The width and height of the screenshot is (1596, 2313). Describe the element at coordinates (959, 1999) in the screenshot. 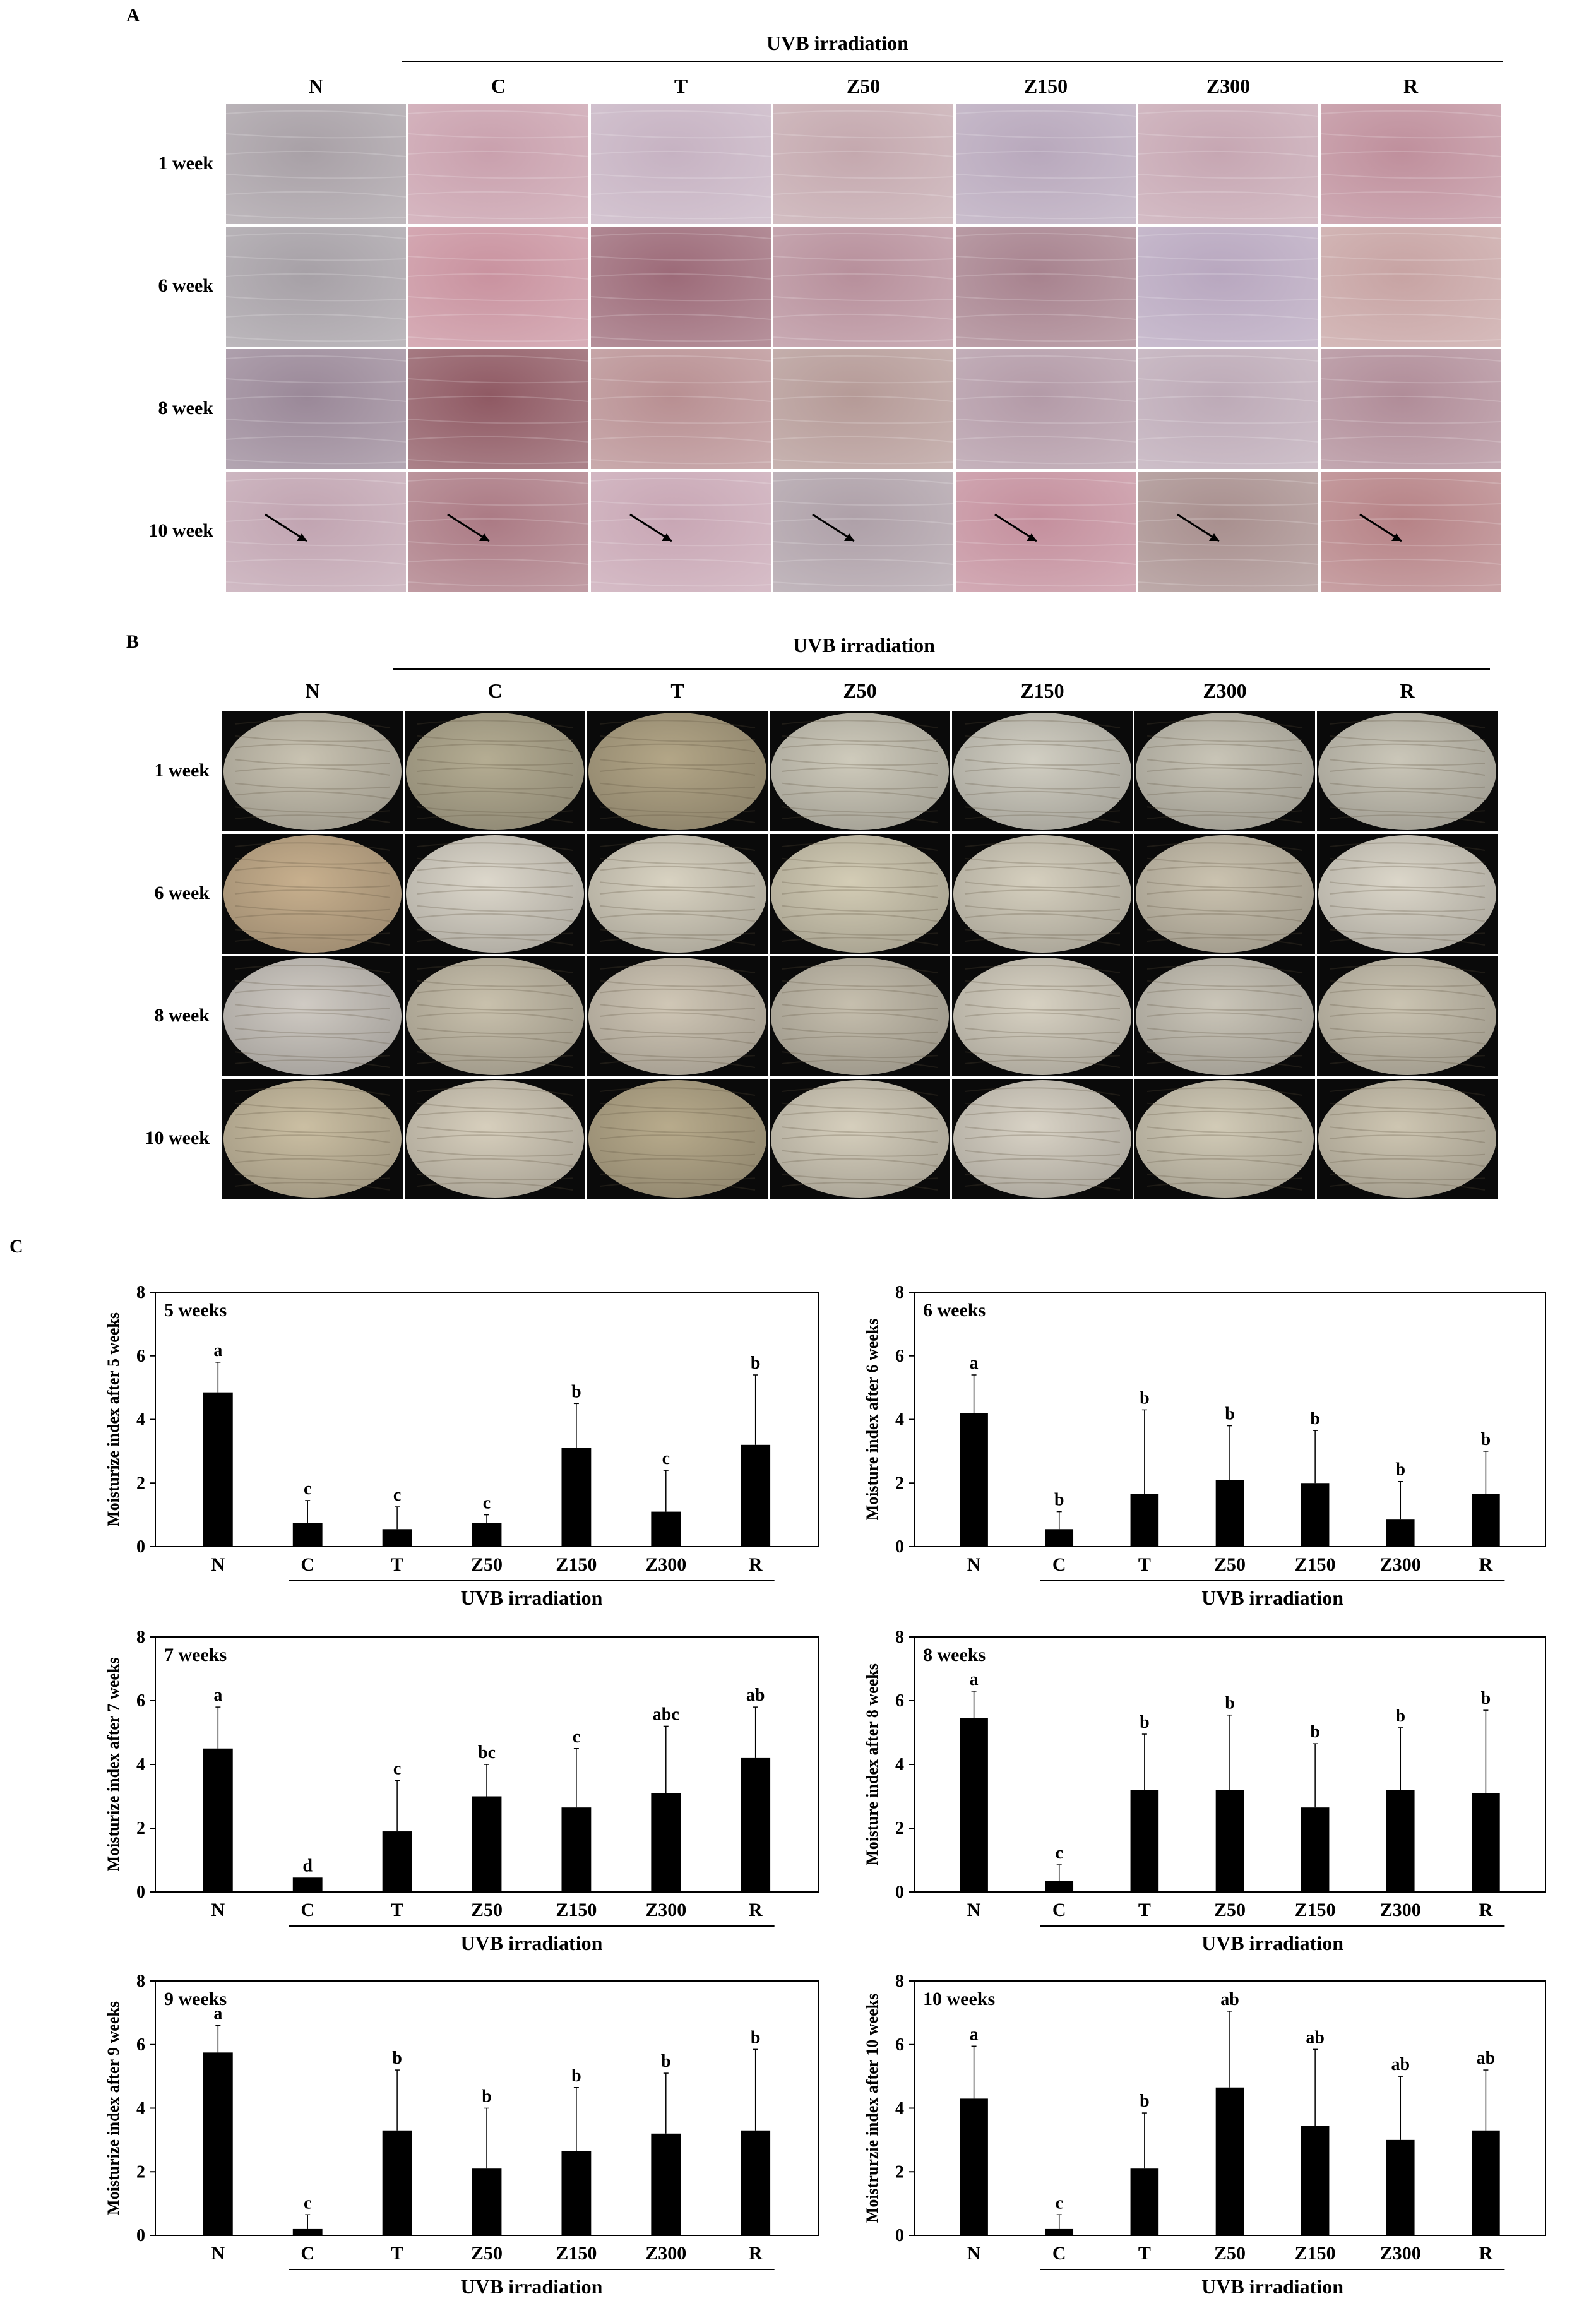

I see `chart-title: 10 weeks` at that location.